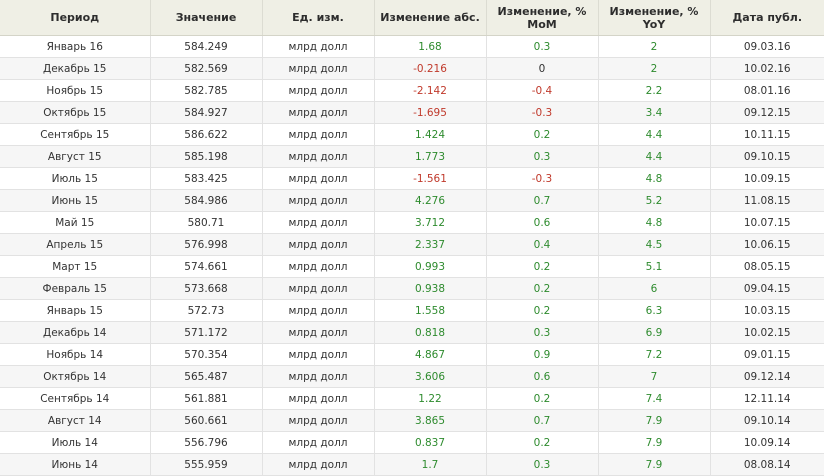  I want to click on cell-publish-date: 11.08.15, so click(767, 200).